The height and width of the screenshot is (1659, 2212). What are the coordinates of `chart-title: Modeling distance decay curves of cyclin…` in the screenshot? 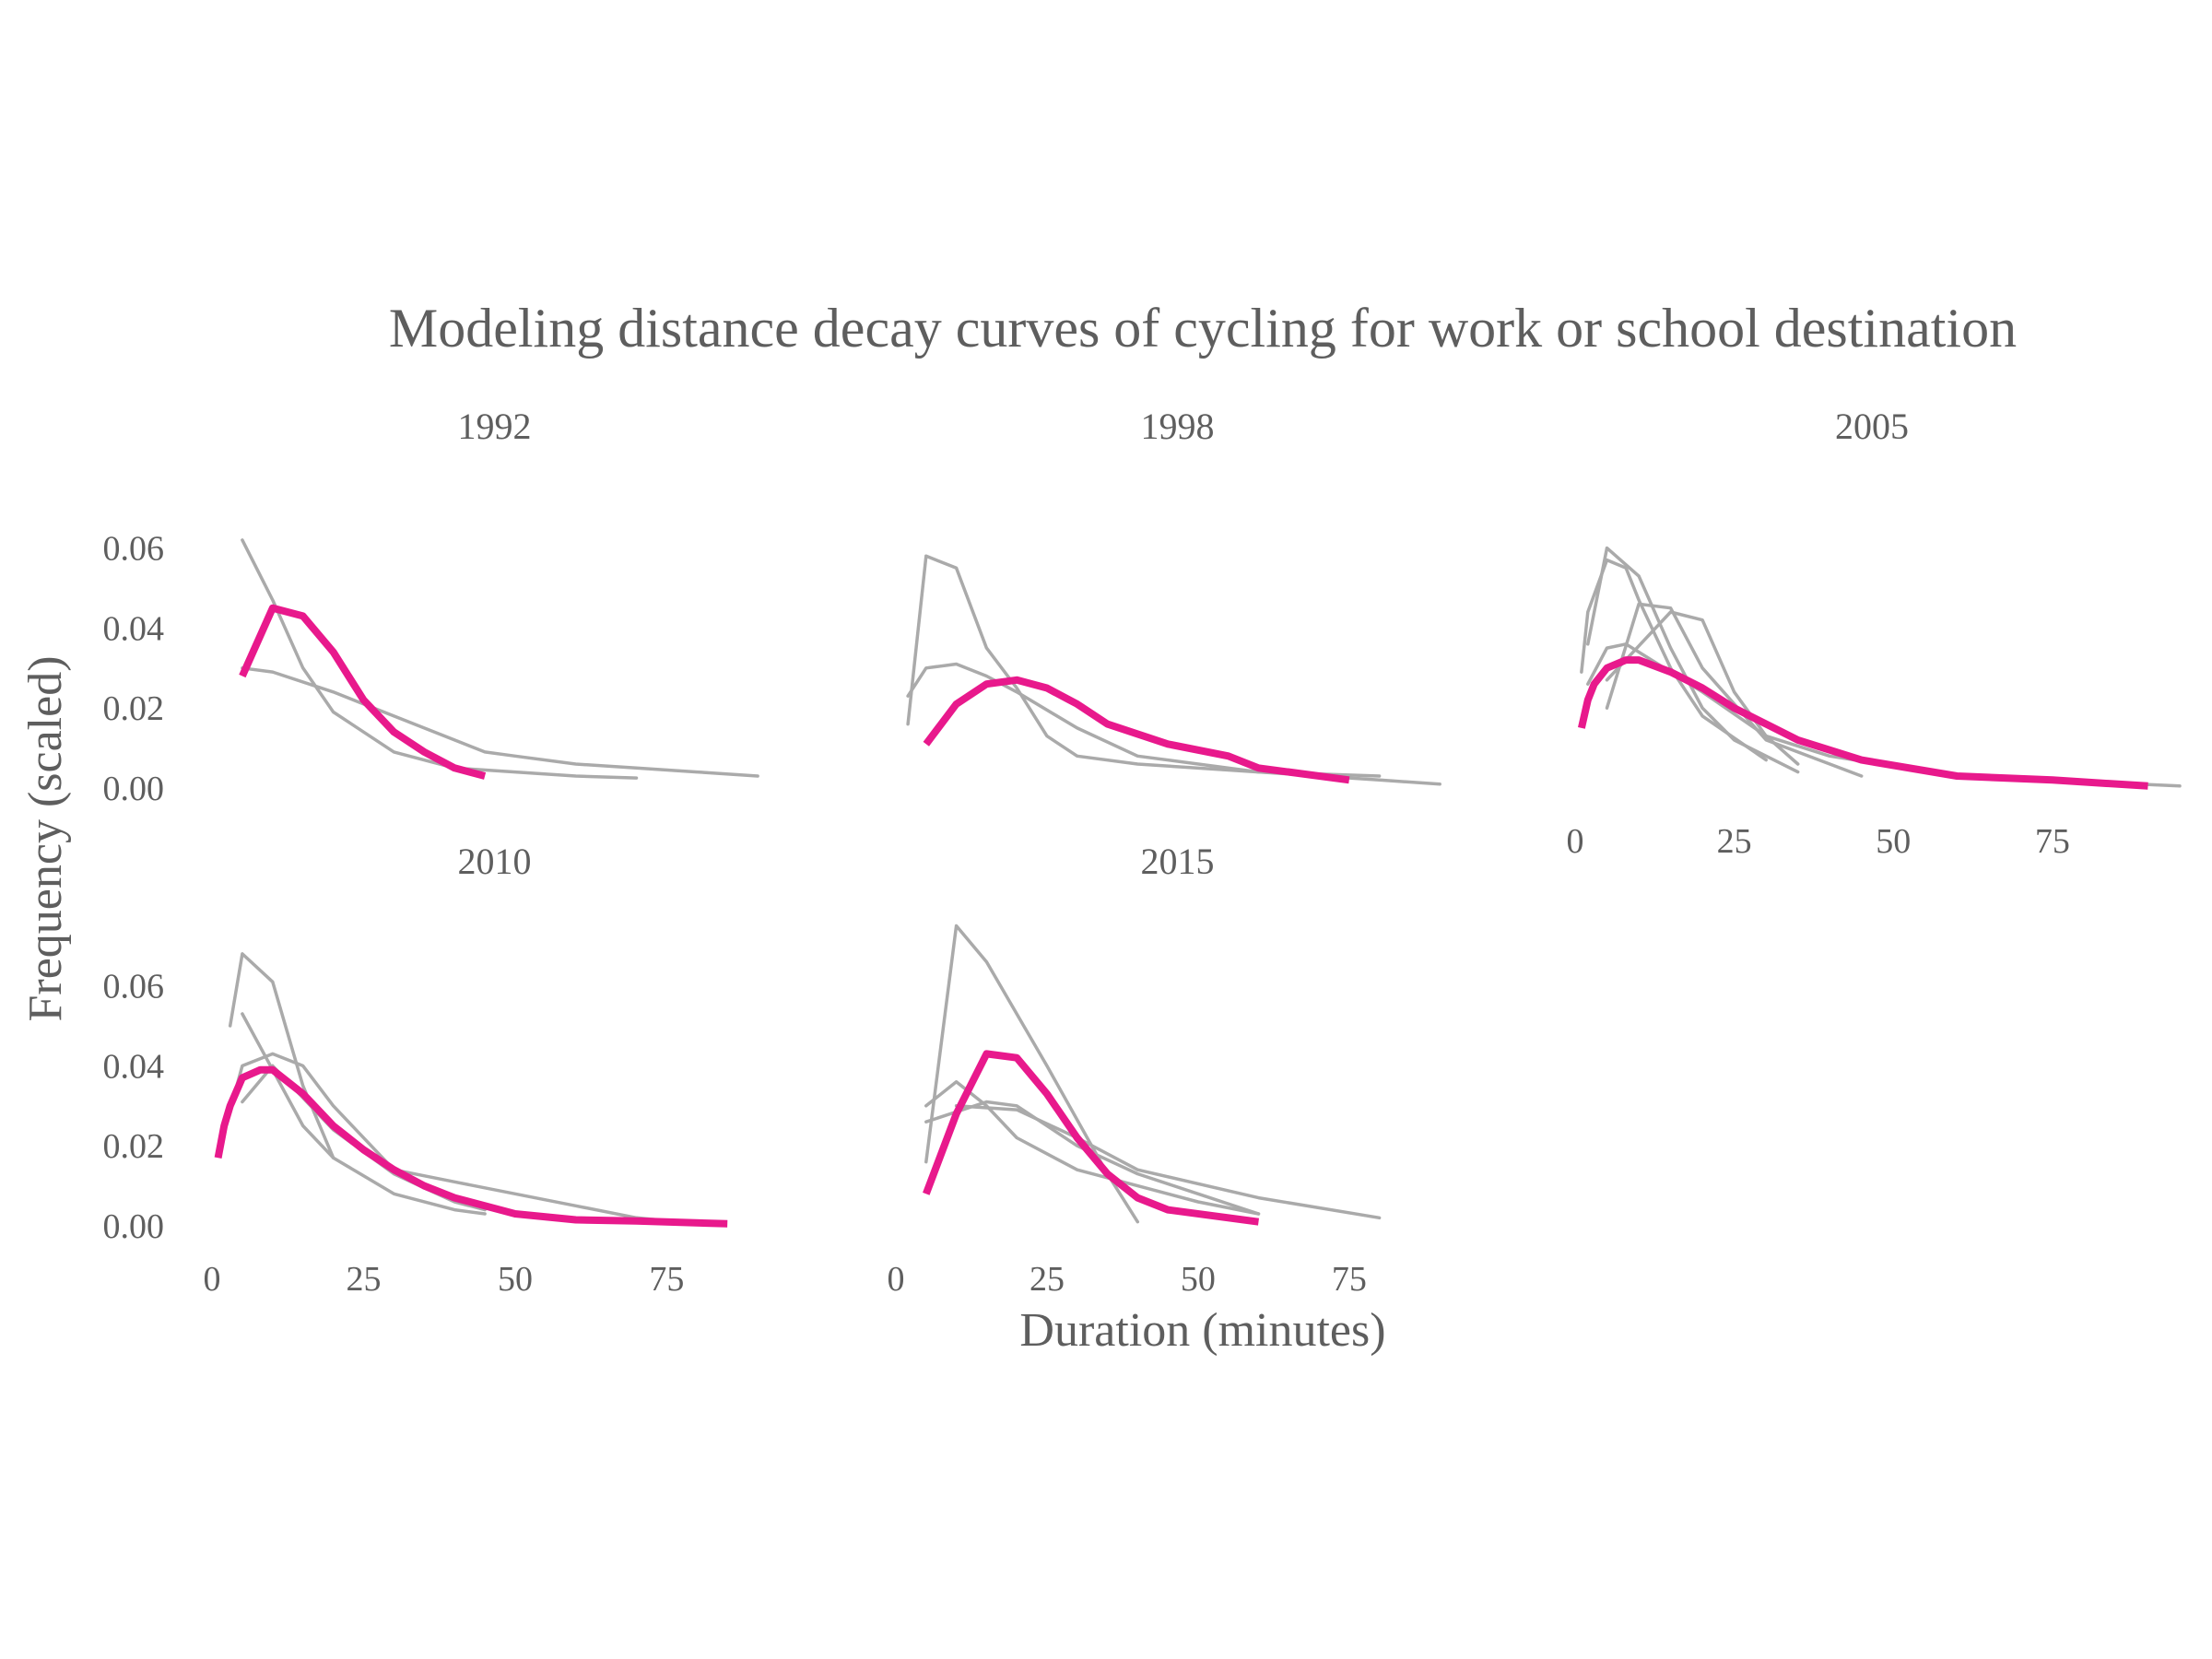 It's located at (1203, 328).